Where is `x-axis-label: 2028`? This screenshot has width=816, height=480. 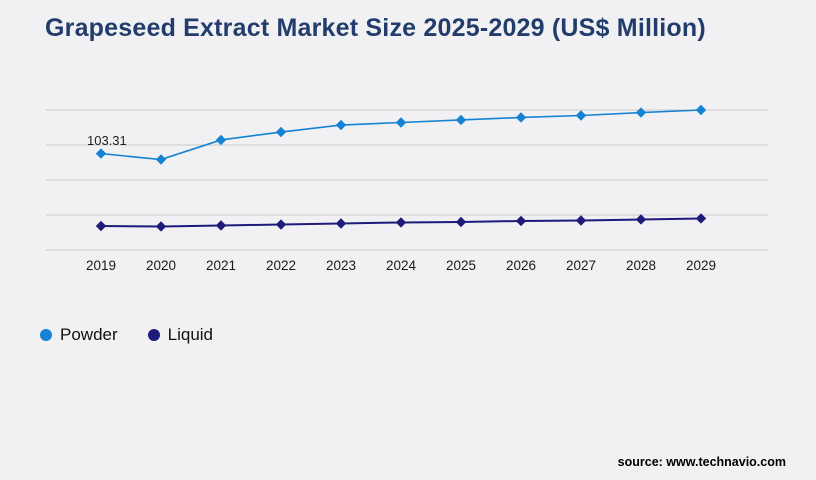
x-axis-label: 2028 is located at coordinates (641, 265).